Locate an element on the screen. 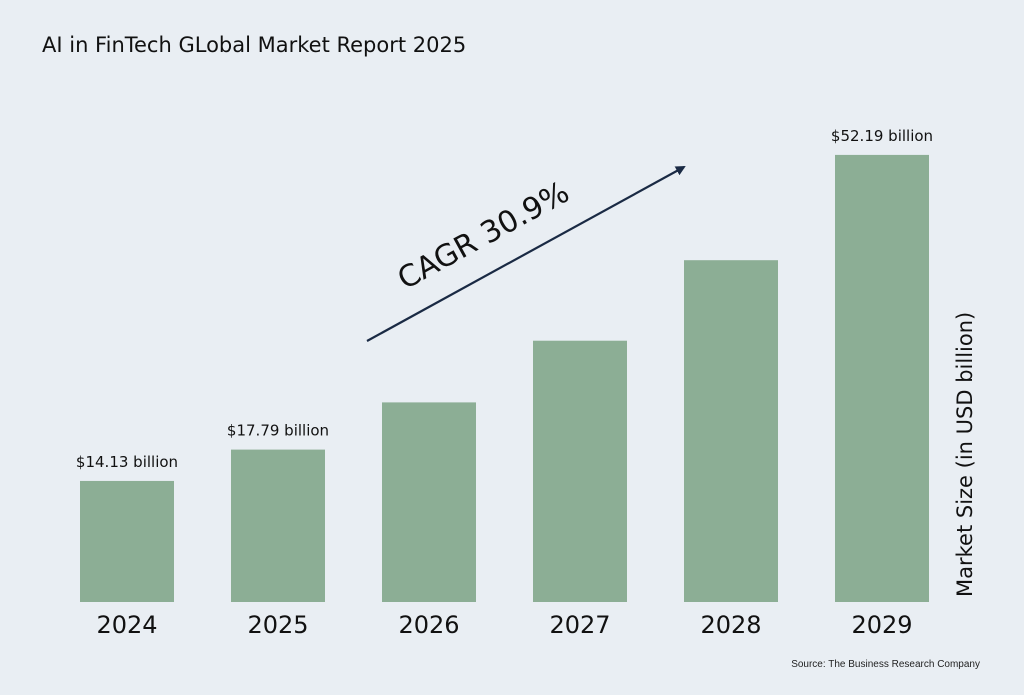 Image resolution: width=1024 pixels, height=695 pixels. y-axis-label: Market Size (in USD billion) is located at coordinates (965, 454).